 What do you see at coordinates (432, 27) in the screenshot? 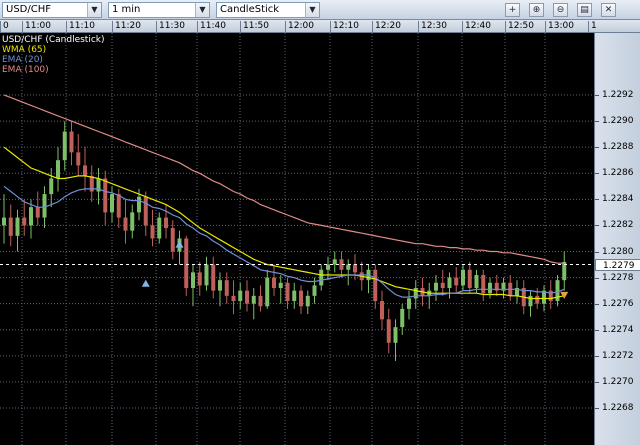
I see `time-axis-label: 12:30` at bounding box center [432, 27].